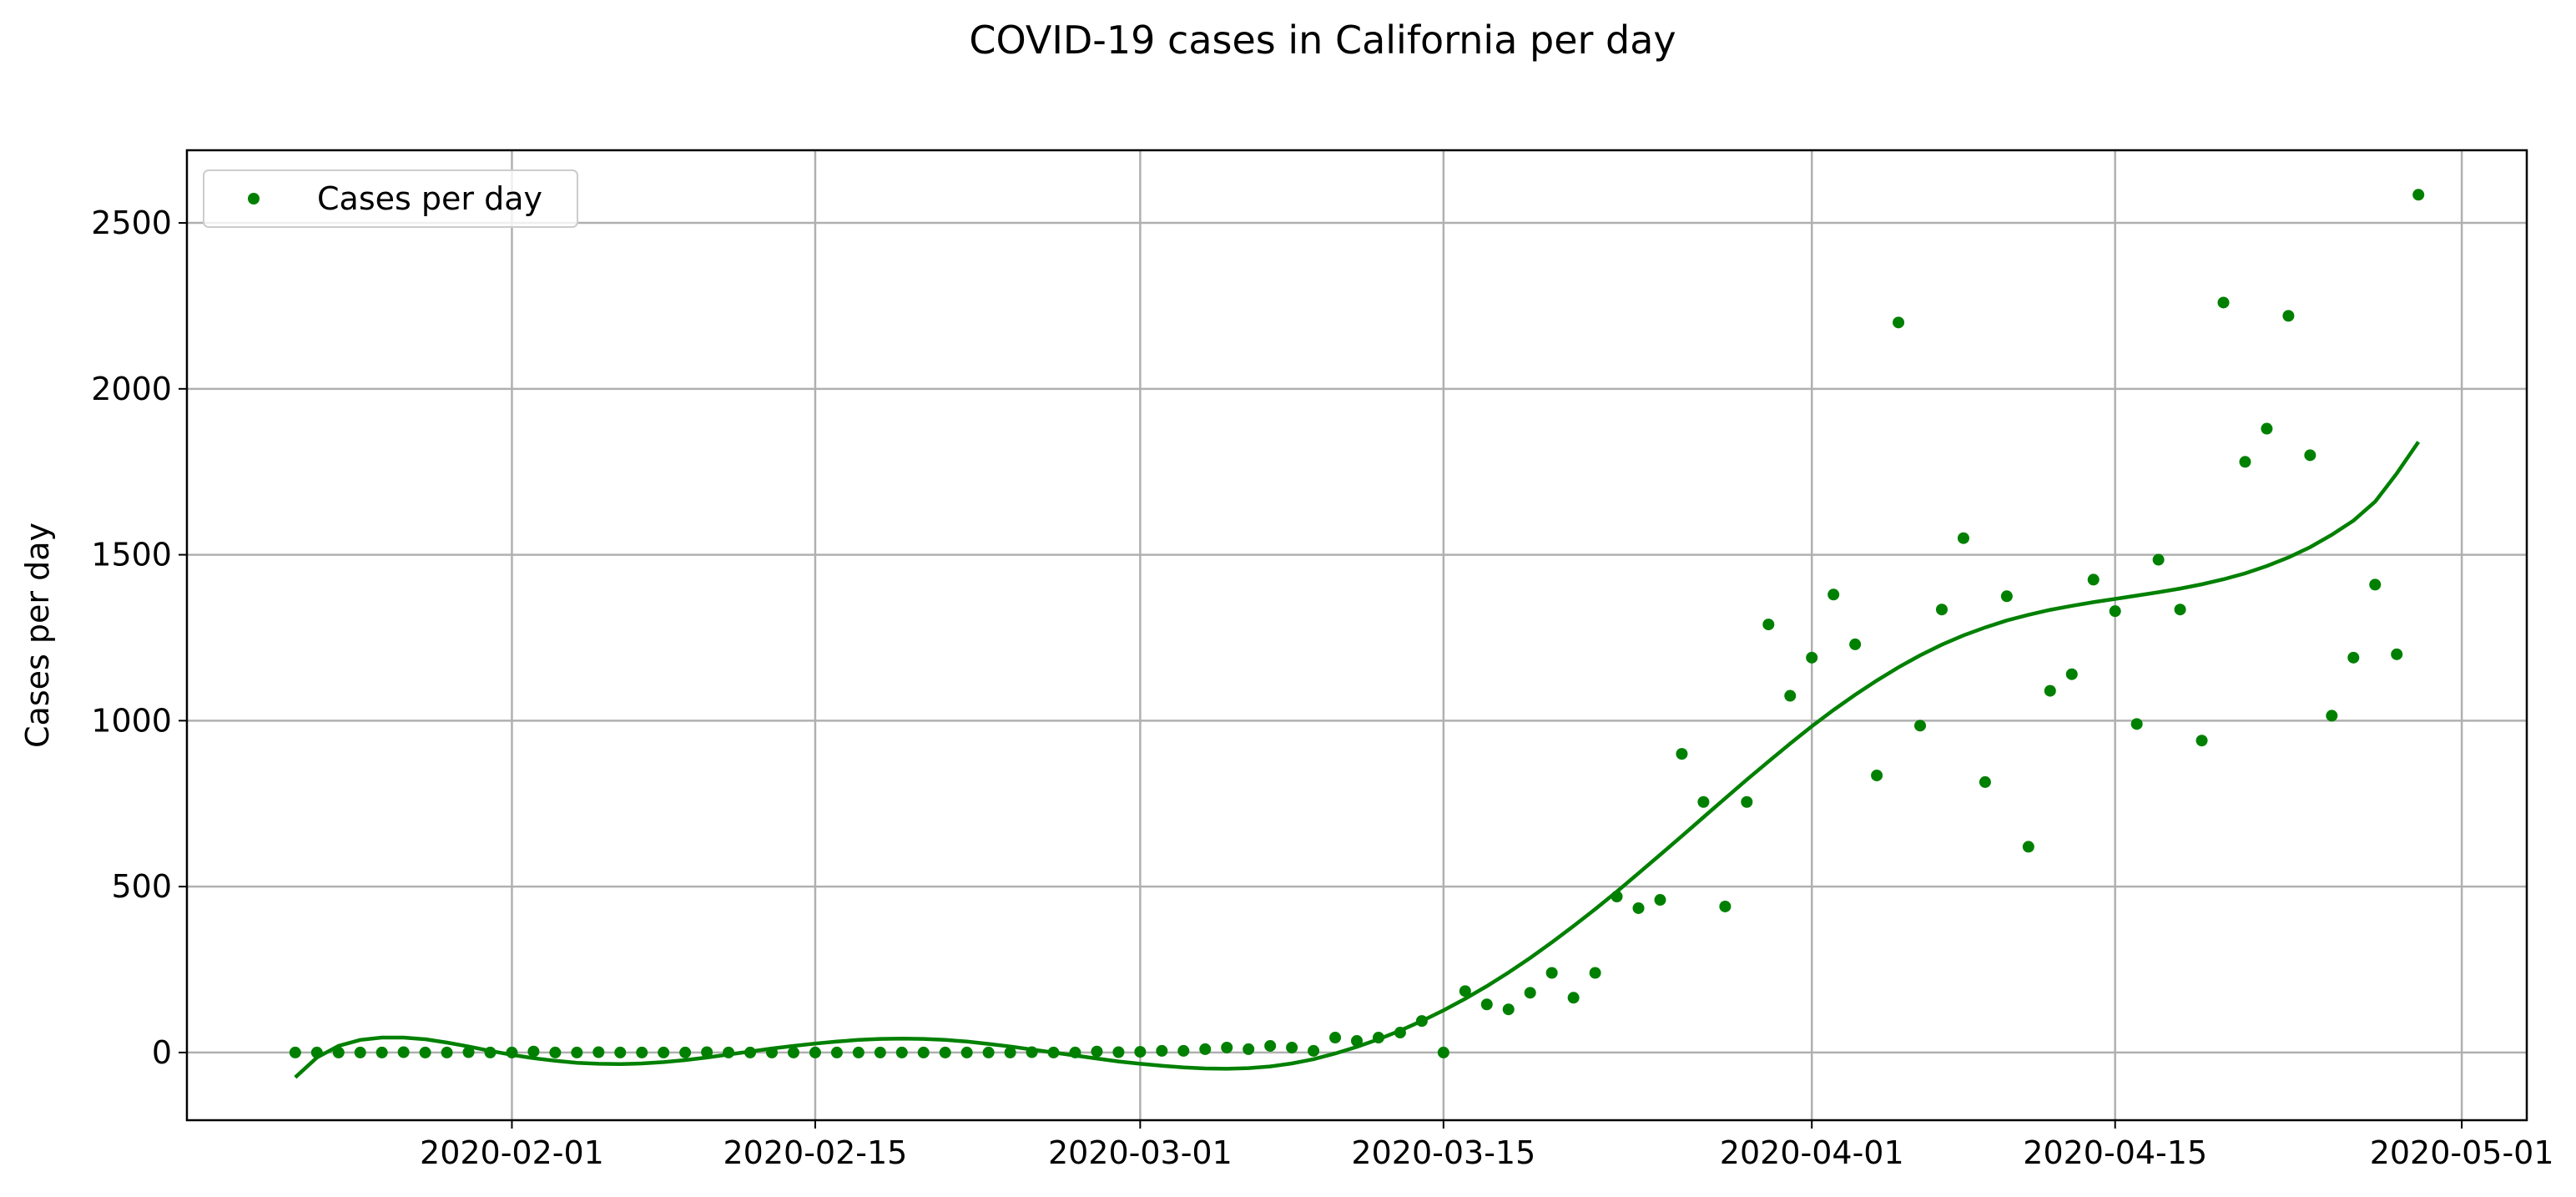 The height and width of the screenshot is (1197, 2576). Describe the element at coordinates (254, 199) in the screenshot. I see `legend-marker` at that location.